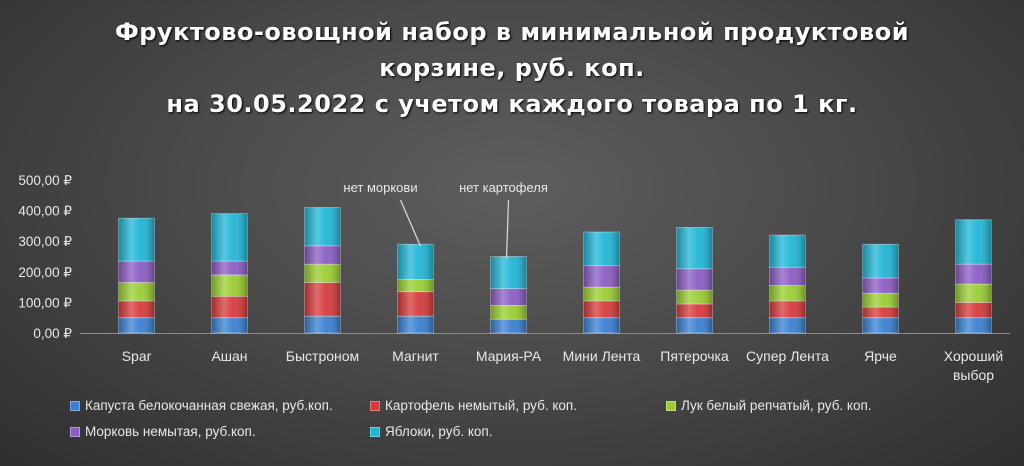 This screenshot has width=1024, height=466. Describe the element at coordinates (137, 356) in the screenshot. I see `x-tick-label: Spar` at that location.